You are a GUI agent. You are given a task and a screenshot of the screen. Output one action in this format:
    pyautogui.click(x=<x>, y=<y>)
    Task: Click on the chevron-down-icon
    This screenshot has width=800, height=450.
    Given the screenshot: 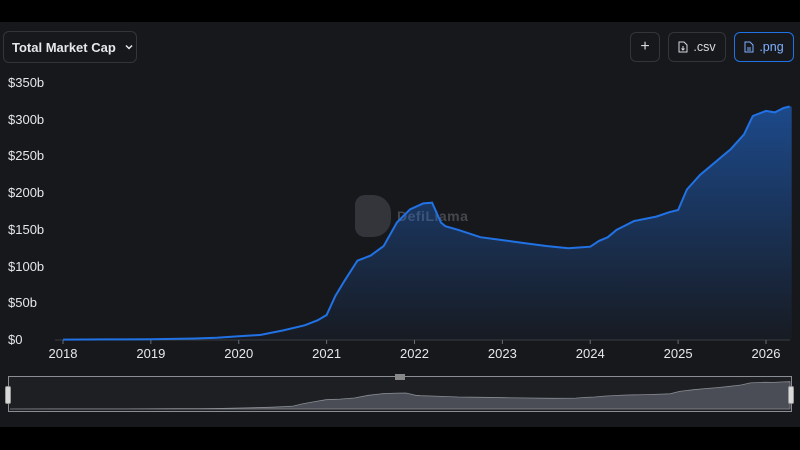 What is the action you would take?
    pyautogui.click(x=129, y=47)
    